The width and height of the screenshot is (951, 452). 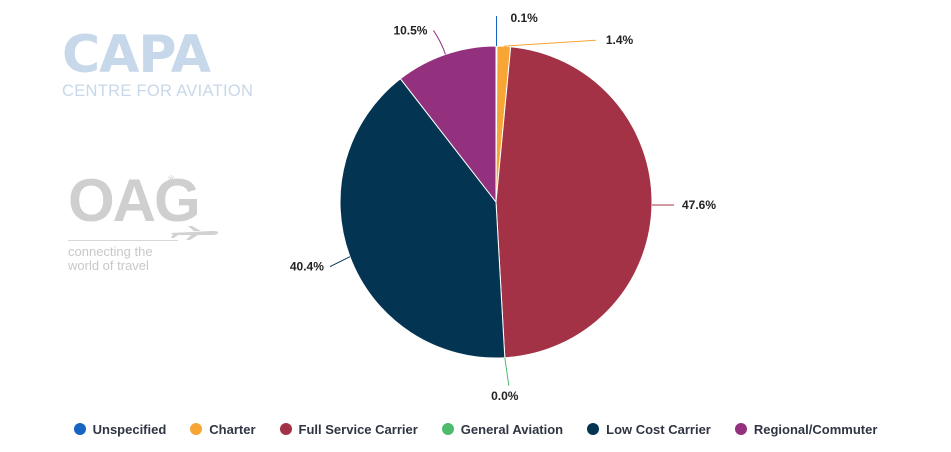 I want to click on legend-item-regional-commuter: Regional/Commuter, so click(x=806, y=429).